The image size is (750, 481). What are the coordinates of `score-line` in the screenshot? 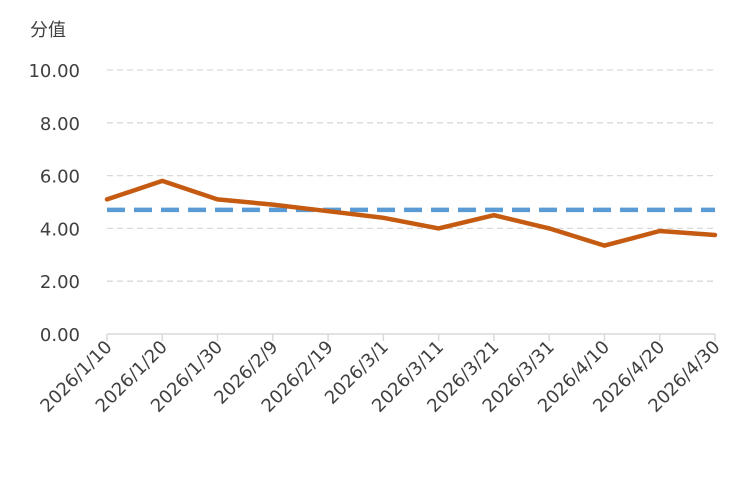 It's located at (411, 213).